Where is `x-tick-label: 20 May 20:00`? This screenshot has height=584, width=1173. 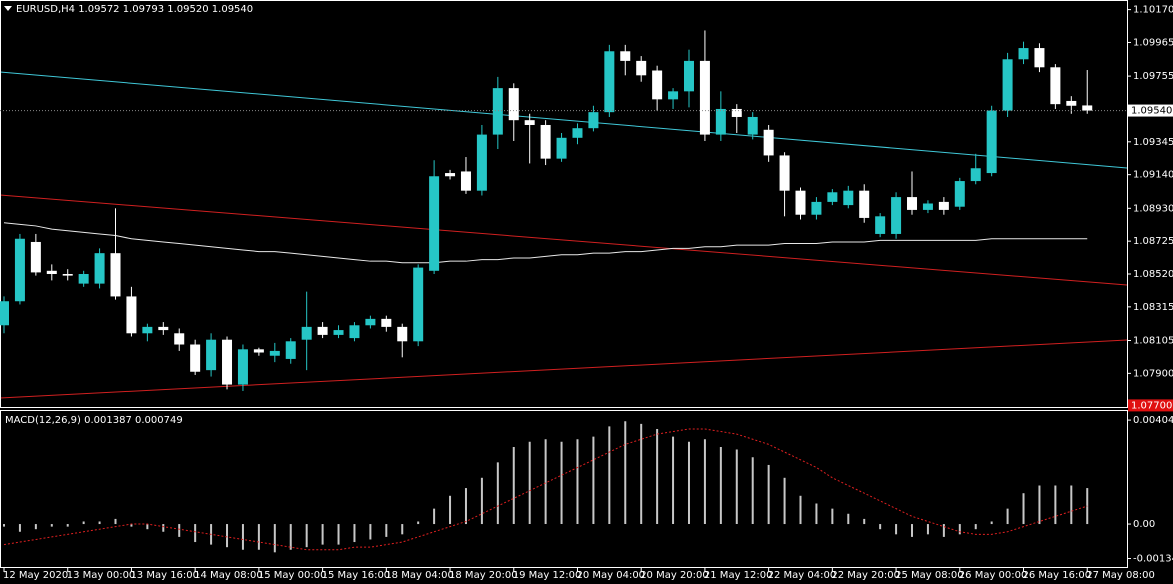
x-tick-label: 20 May 20:00 is located at coordinates (674, 575).